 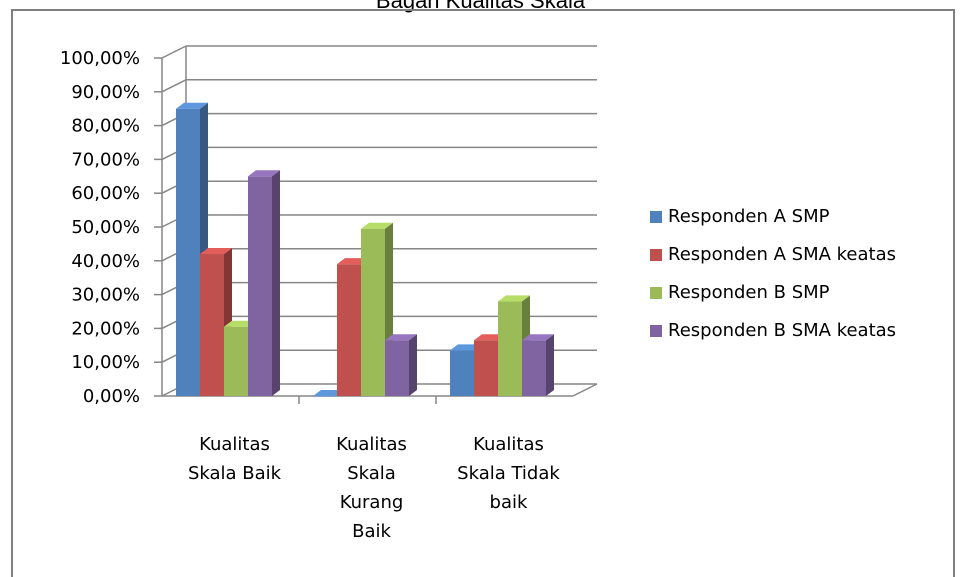 I want to click on category-label: Kualitas Skala Kurang Baik, so click(x=371, y=488).